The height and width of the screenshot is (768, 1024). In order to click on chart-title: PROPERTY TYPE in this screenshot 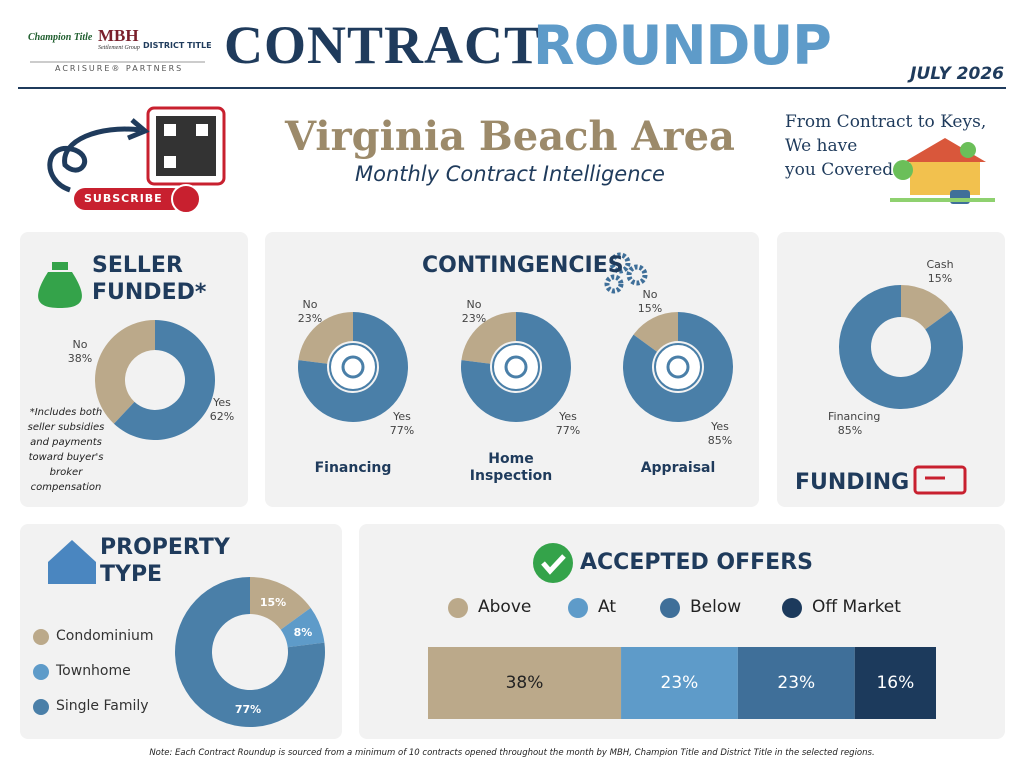, I will do `click(165, 561)`.